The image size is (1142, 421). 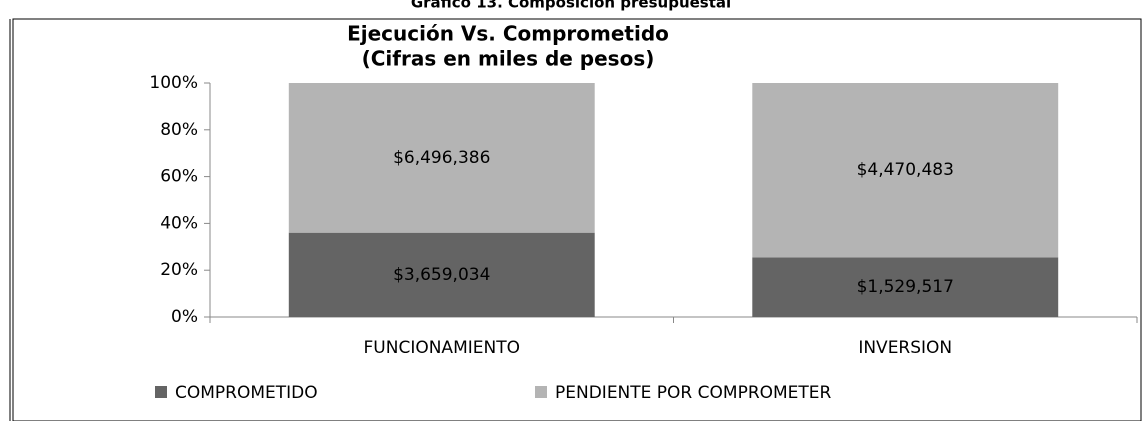 I want to click on y-tick-label: 100%, so click(x=173, y=83).